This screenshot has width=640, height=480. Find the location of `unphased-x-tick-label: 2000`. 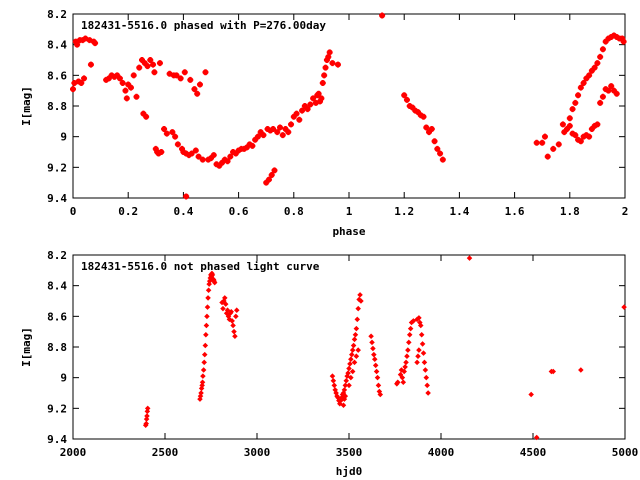

unphased-x-tick-label: 2000 is located at coordinates (73, 452).